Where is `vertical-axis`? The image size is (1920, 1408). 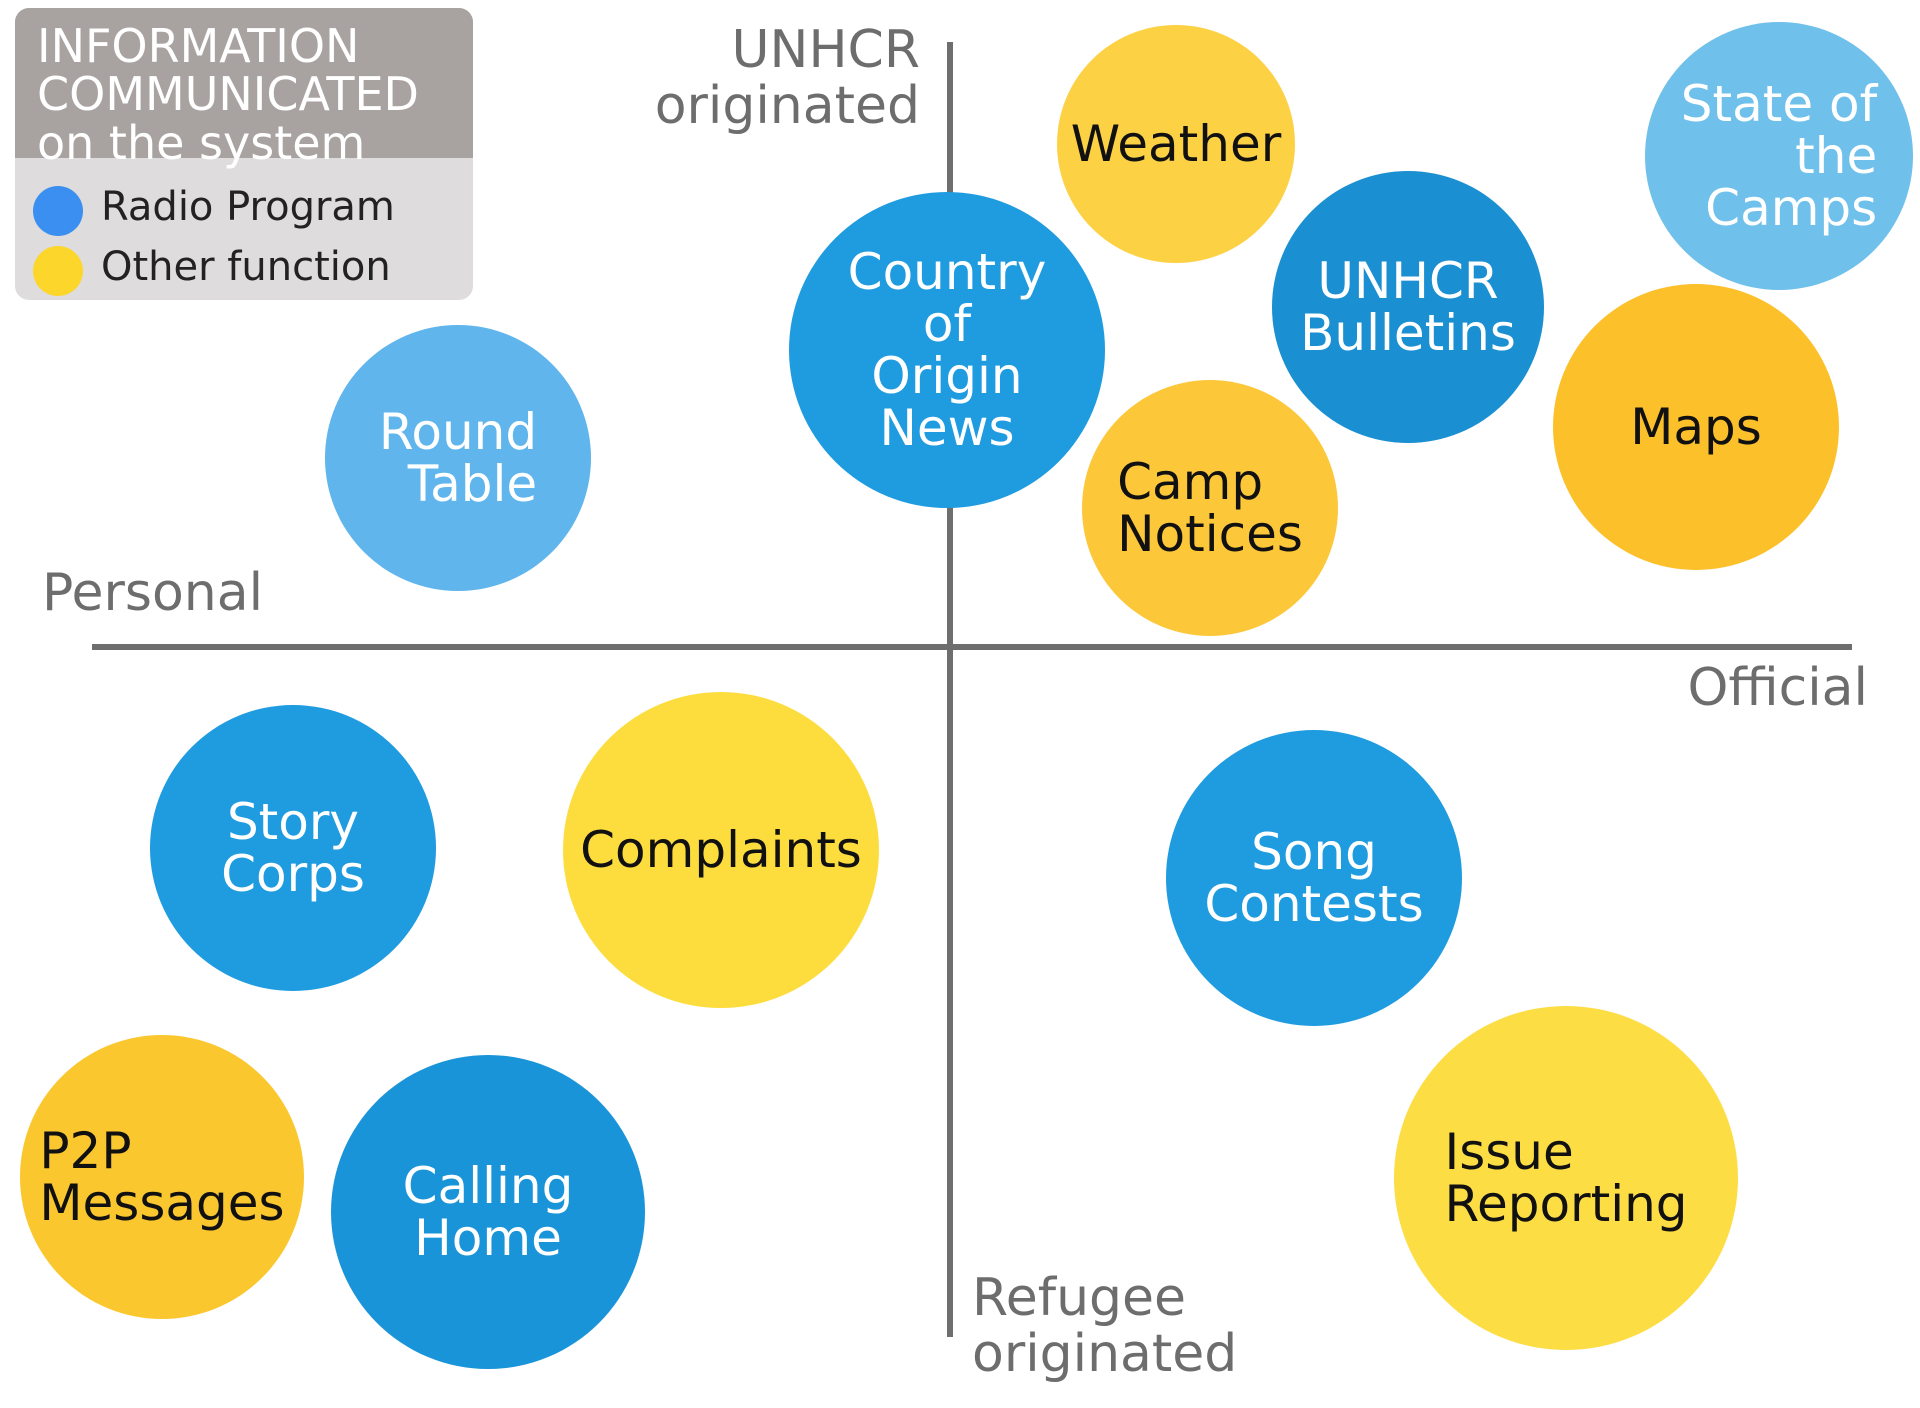 vertical-axis is located at coordinates (950, 689).